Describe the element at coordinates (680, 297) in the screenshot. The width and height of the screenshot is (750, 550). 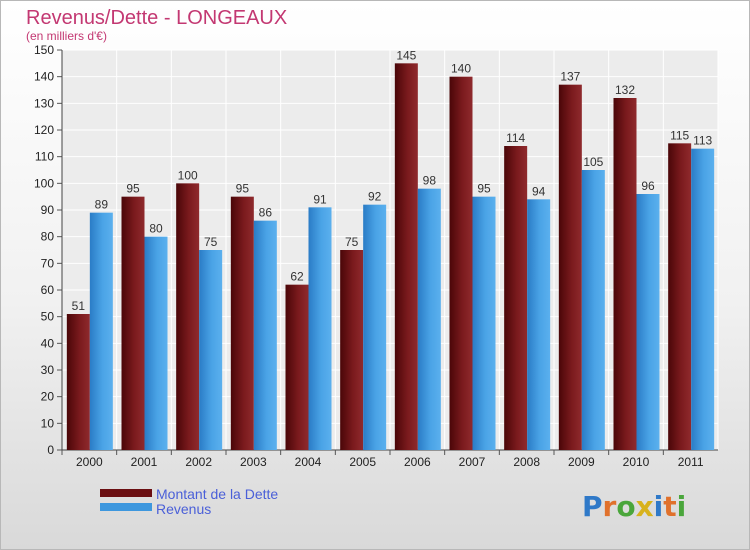
I see `bar-debt-2011` at that location.